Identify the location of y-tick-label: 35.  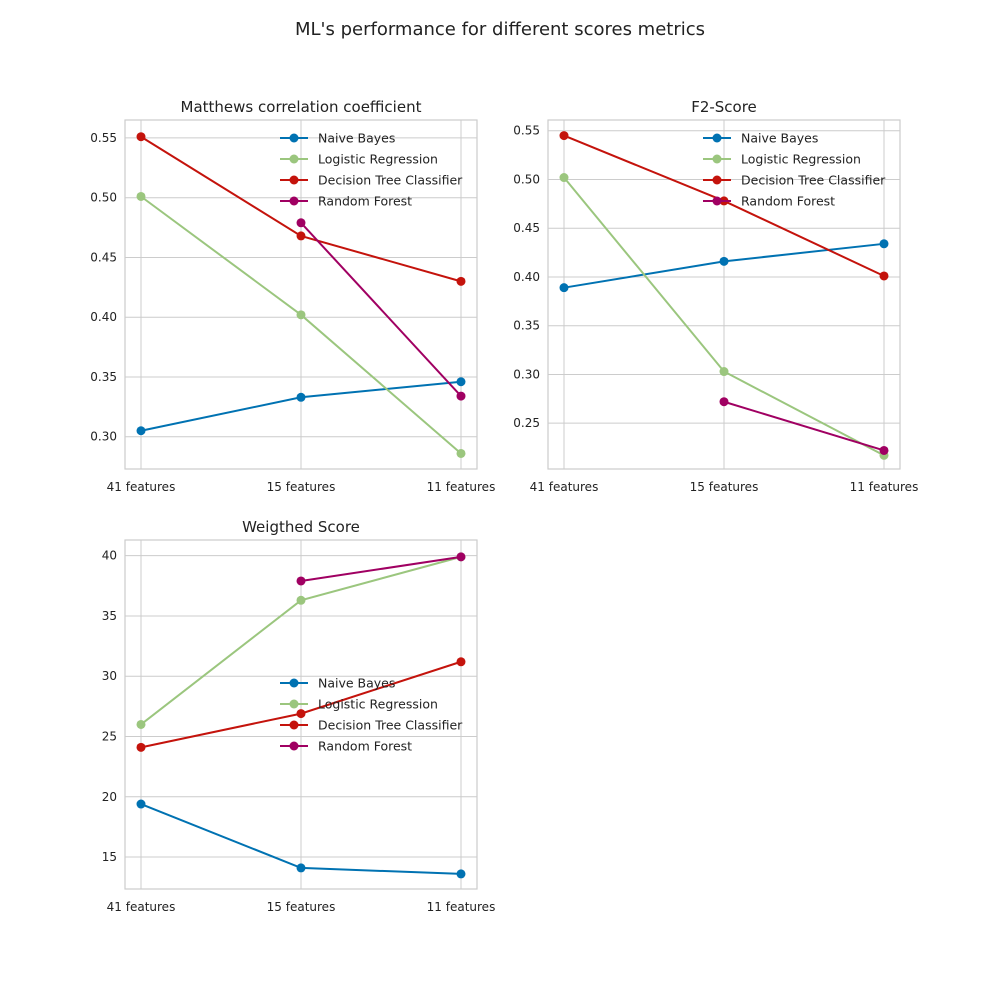
(109, 616).